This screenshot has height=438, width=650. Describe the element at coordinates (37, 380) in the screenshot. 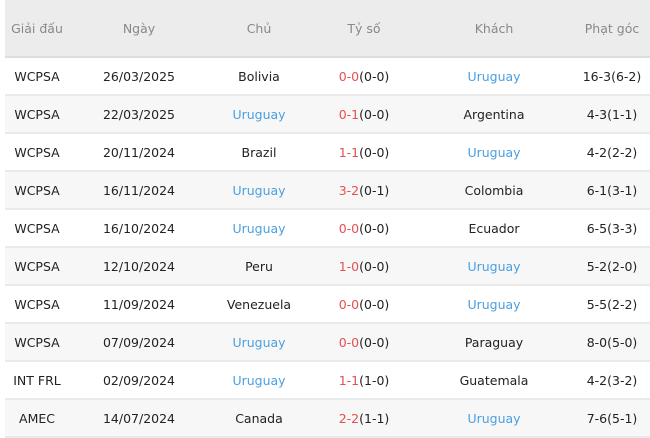

I see `league-cell: INT FRL` at that location.